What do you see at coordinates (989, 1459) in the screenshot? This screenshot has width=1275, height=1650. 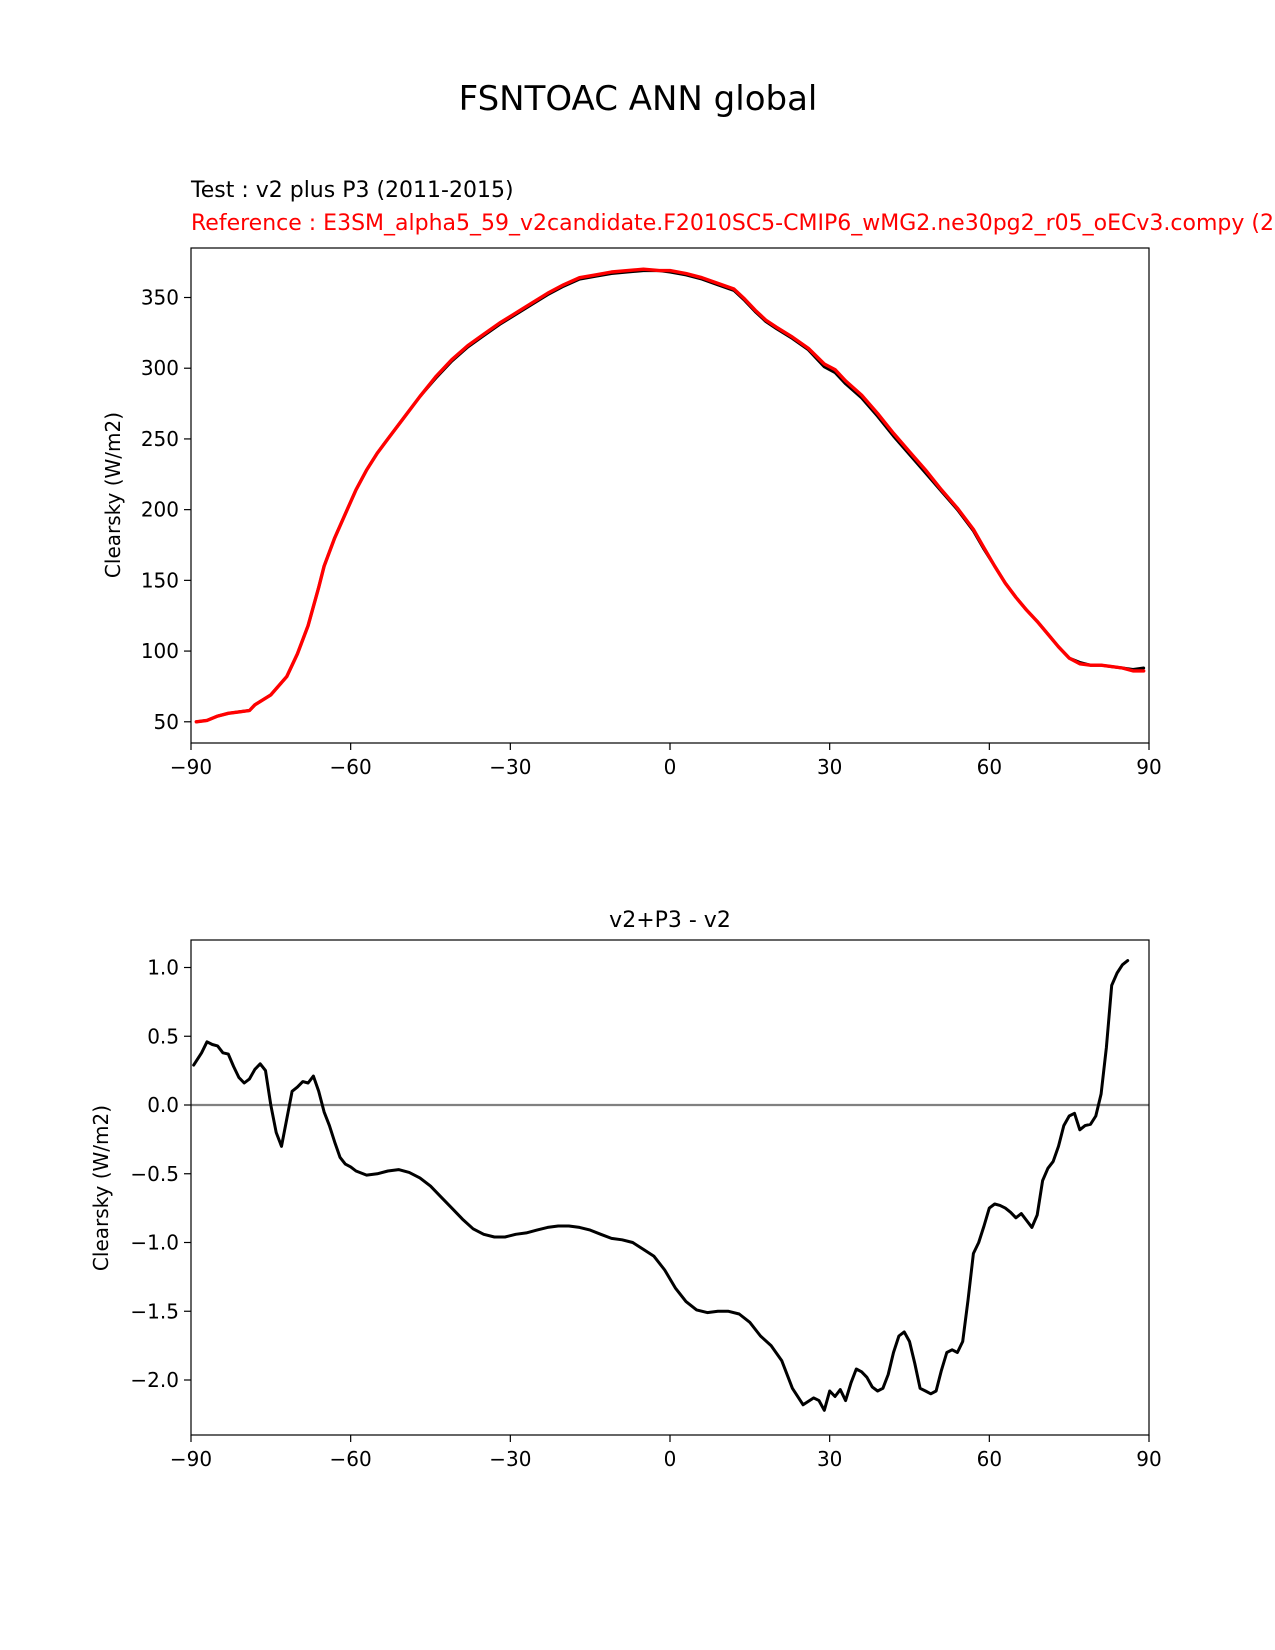 I see `bottom-x-tick-label: 60` at bounding box center [989, 1459].